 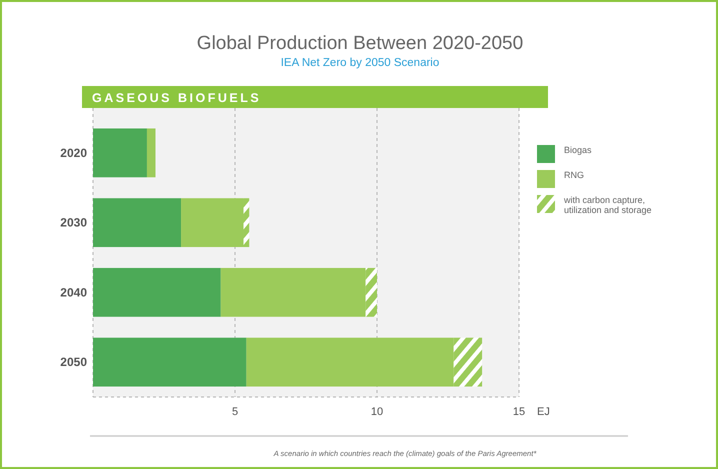 What do you see at coordinates (74, 153) in the screenshot?
I see `y-tick-label: 2020` at bounding box center [74, 153].